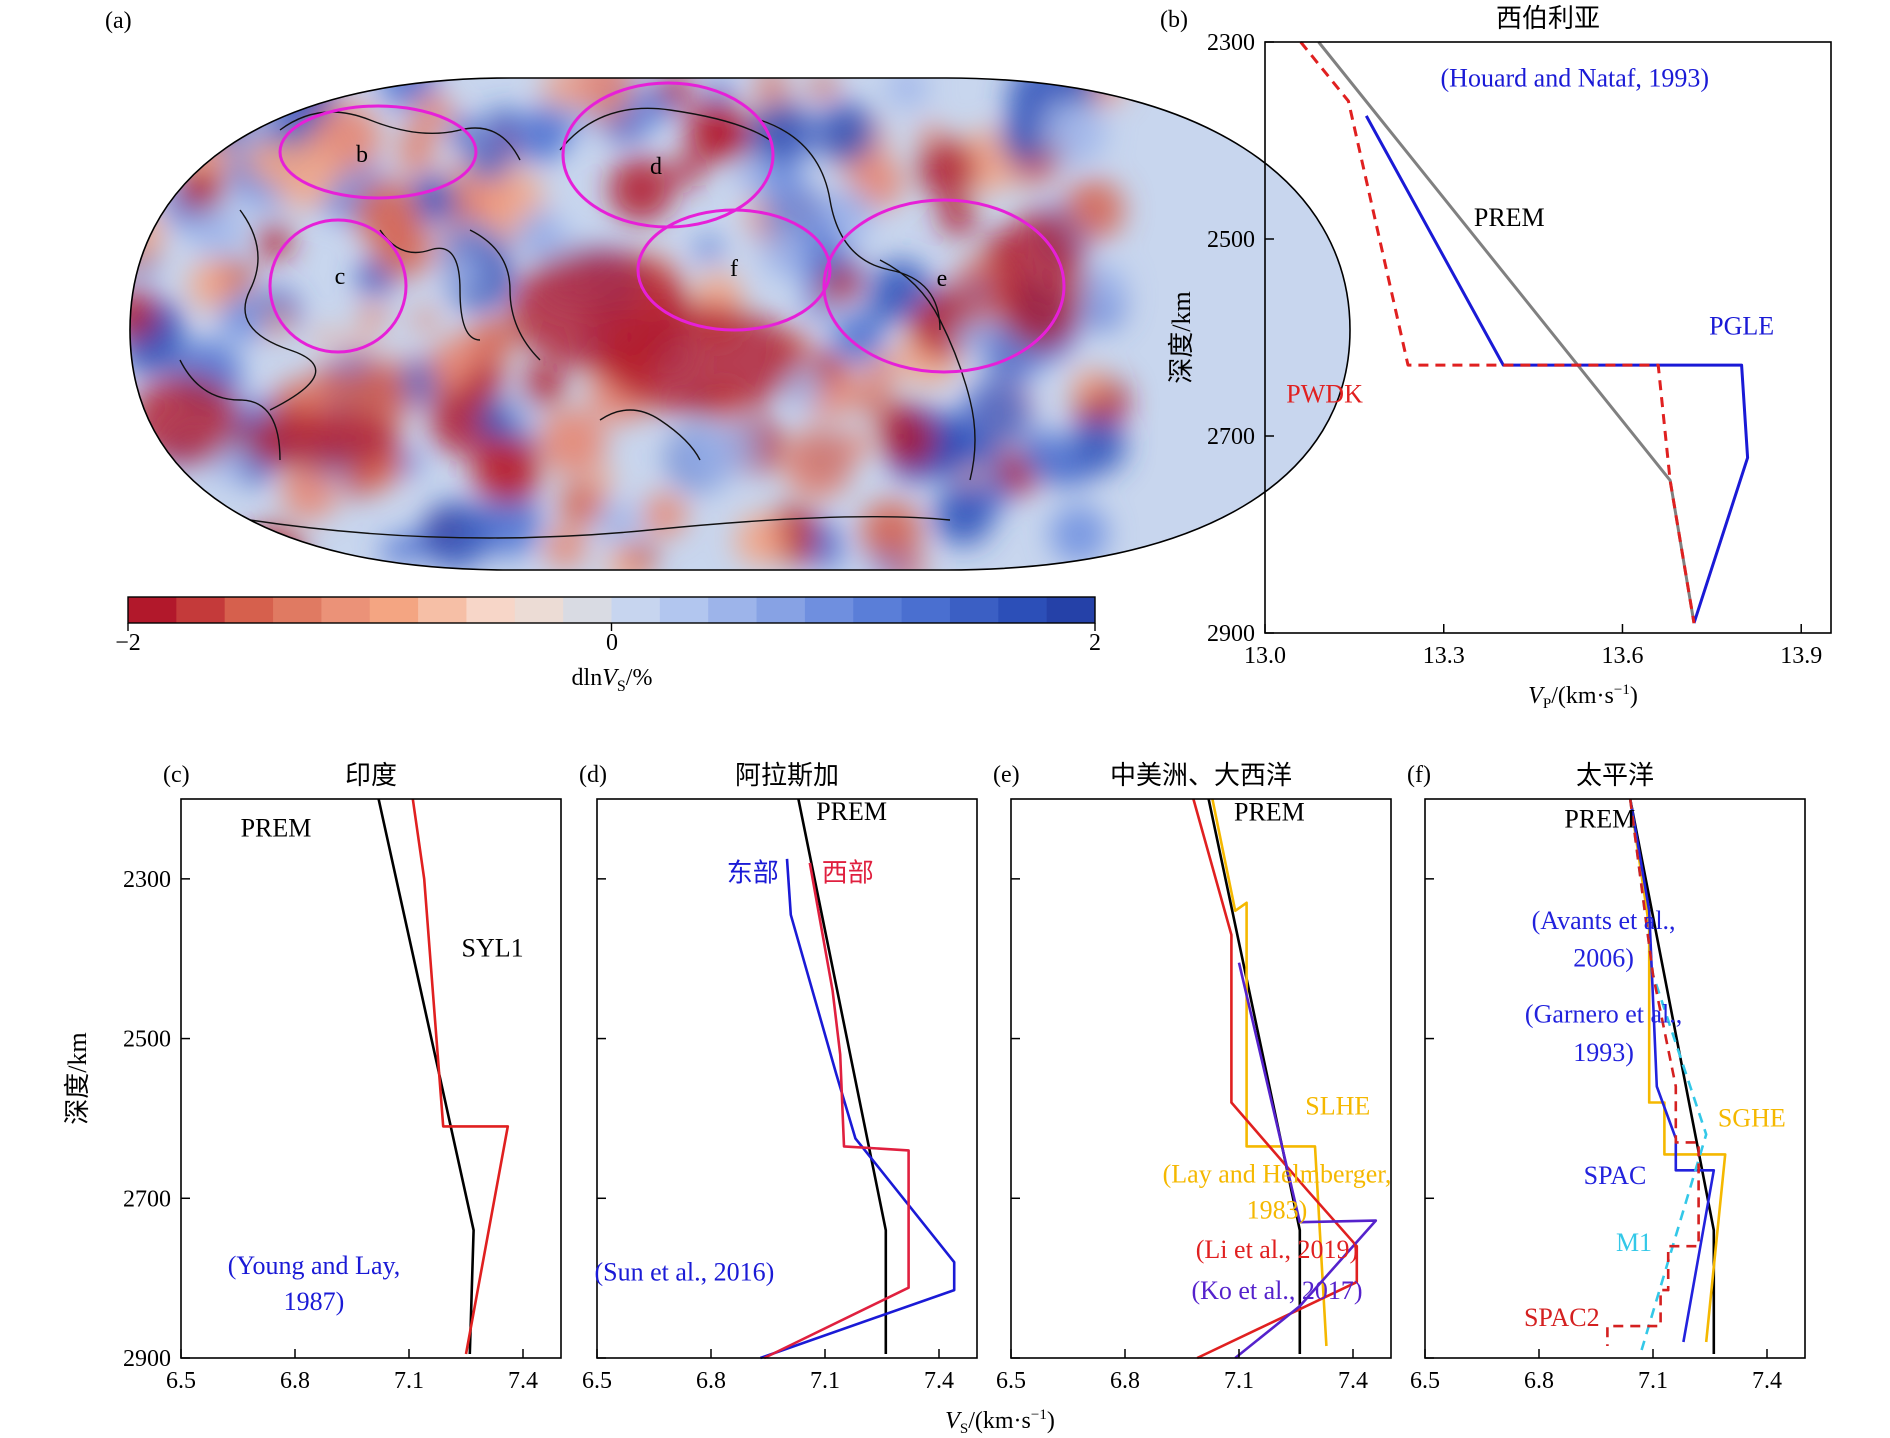  Describe the element at coordinates (939, 1381) in the screenshot. I see `x-tick-label: 7.4` at that location.